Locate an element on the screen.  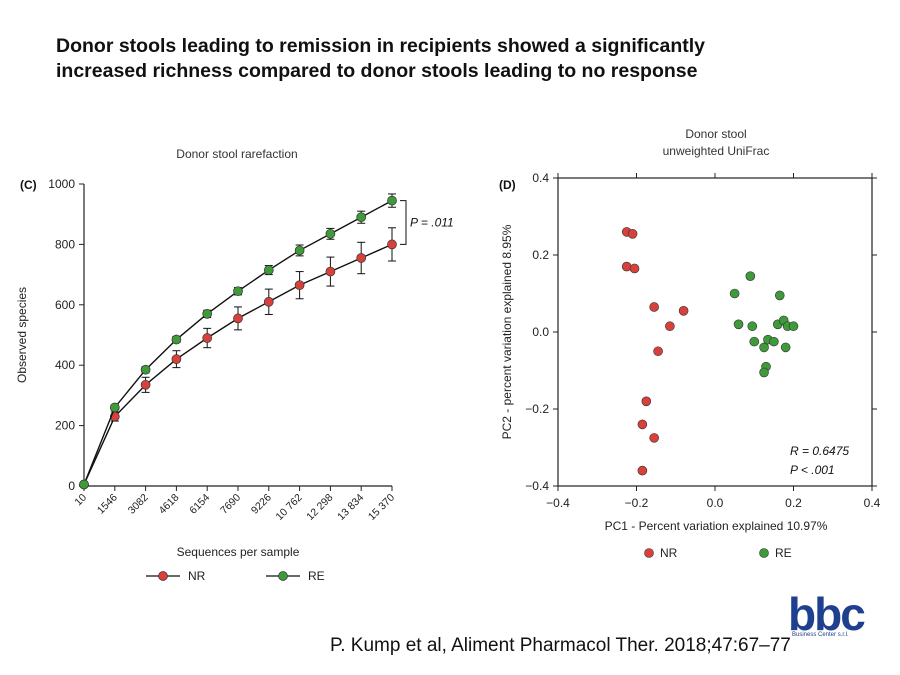
logo-subtext: Business Center s.r.l. is located at coordinates (820, 635).